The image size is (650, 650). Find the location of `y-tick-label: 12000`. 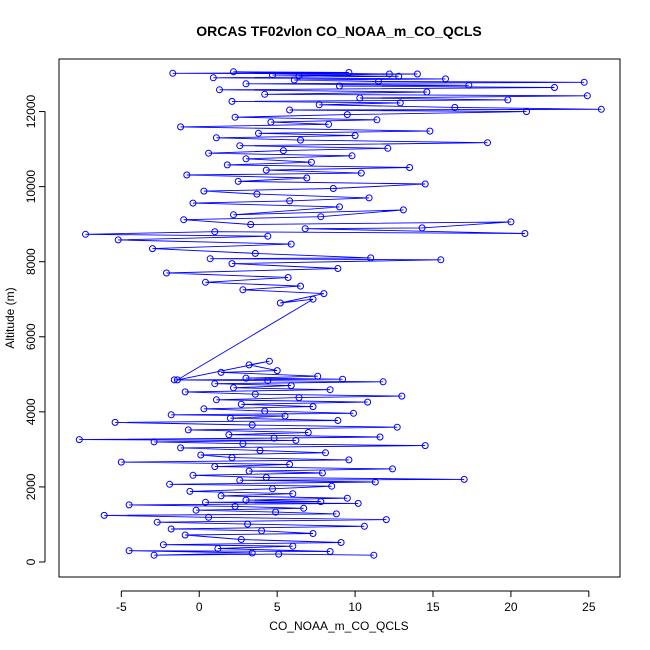

y-tick-label: 12000 is located at coordinates (31, 112).